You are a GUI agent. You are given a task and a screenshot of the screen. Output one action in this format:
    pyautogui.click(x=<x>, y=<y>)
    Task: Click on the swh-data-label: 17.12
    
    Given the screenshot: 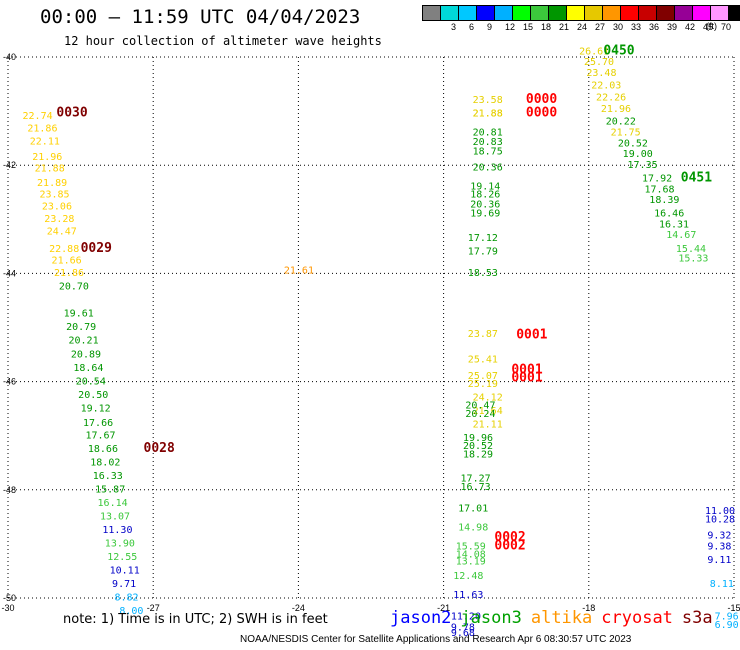 What is the action you would take?
    pyautogui.click(x=483, y=238)
    